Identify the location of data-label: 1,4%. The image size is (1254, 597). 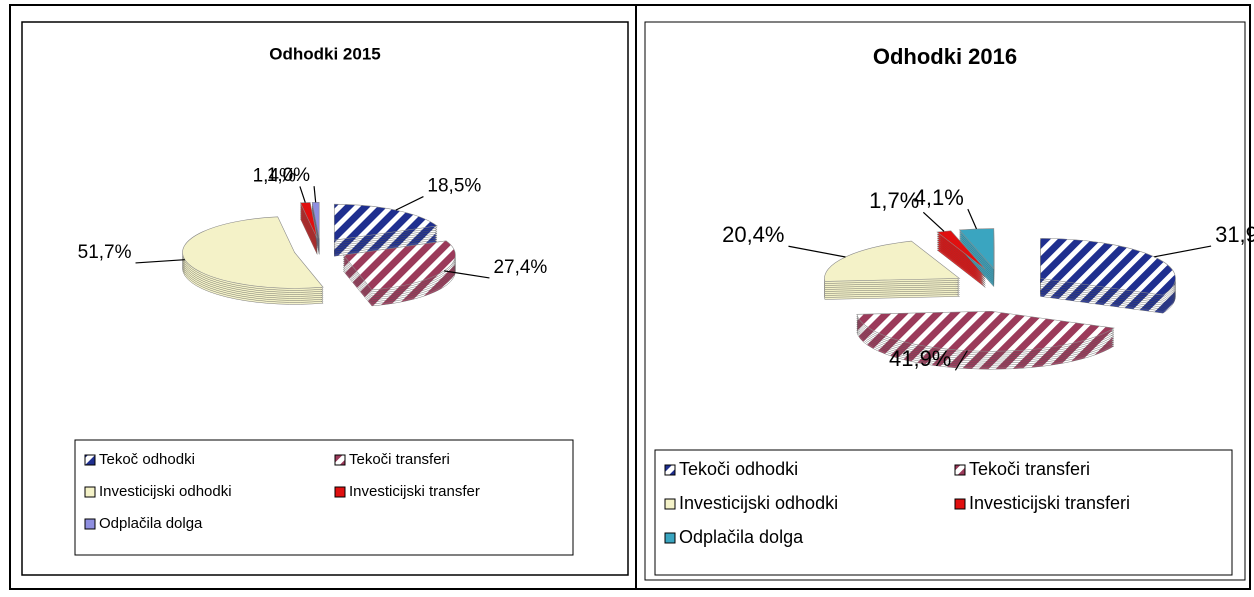
(274, 175).